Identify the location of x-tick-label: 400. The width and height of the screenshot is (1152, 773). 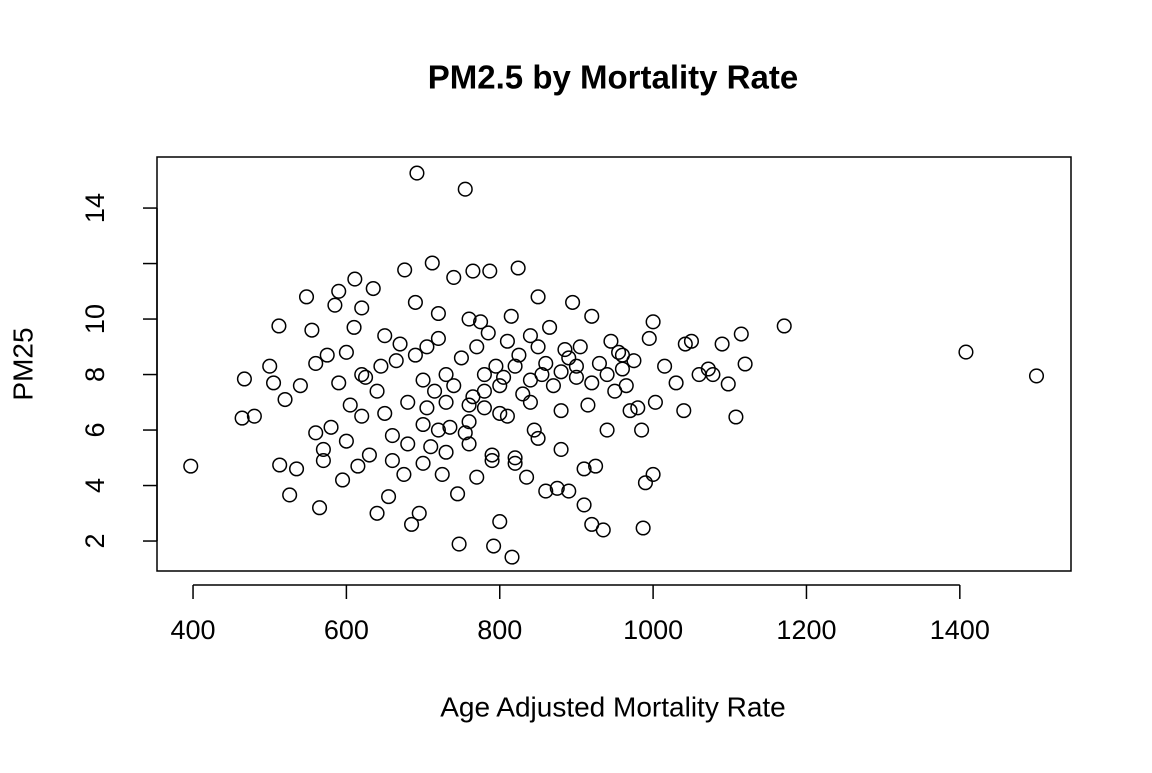
(193, 630).